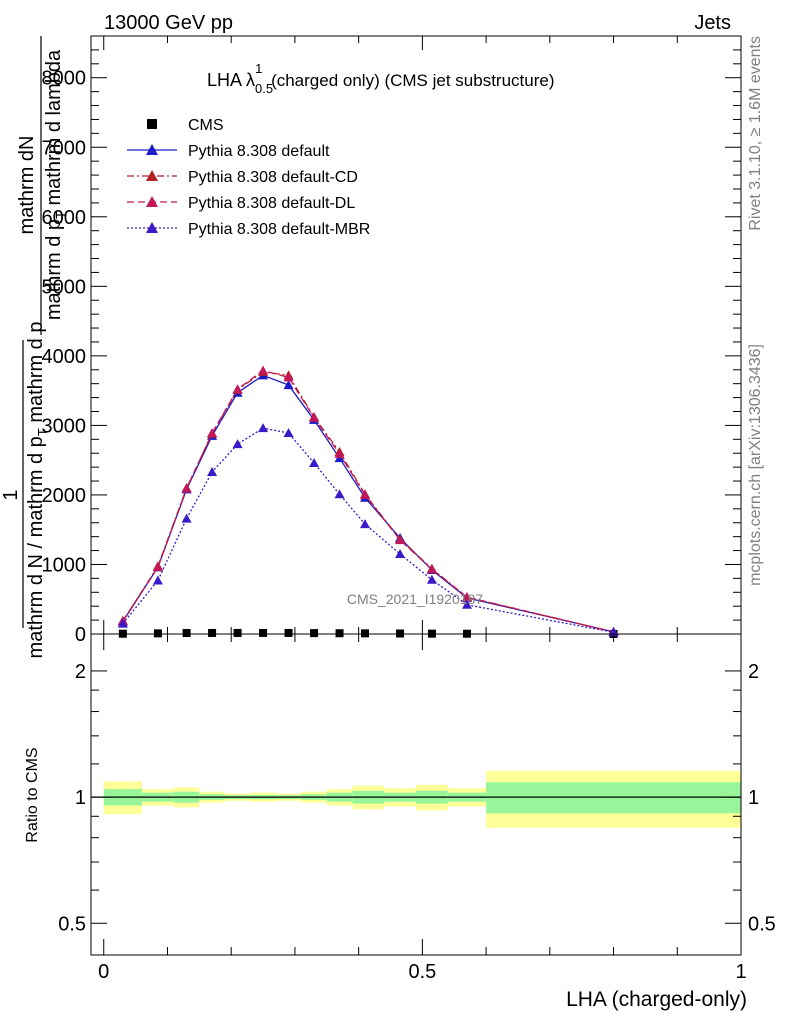 The width and height of the screenshot is (786, 1024). Describe the element at coordinates (368, 530) in the screenshot. I see `series-line-pythia-8-308-default-mbr` at that location.